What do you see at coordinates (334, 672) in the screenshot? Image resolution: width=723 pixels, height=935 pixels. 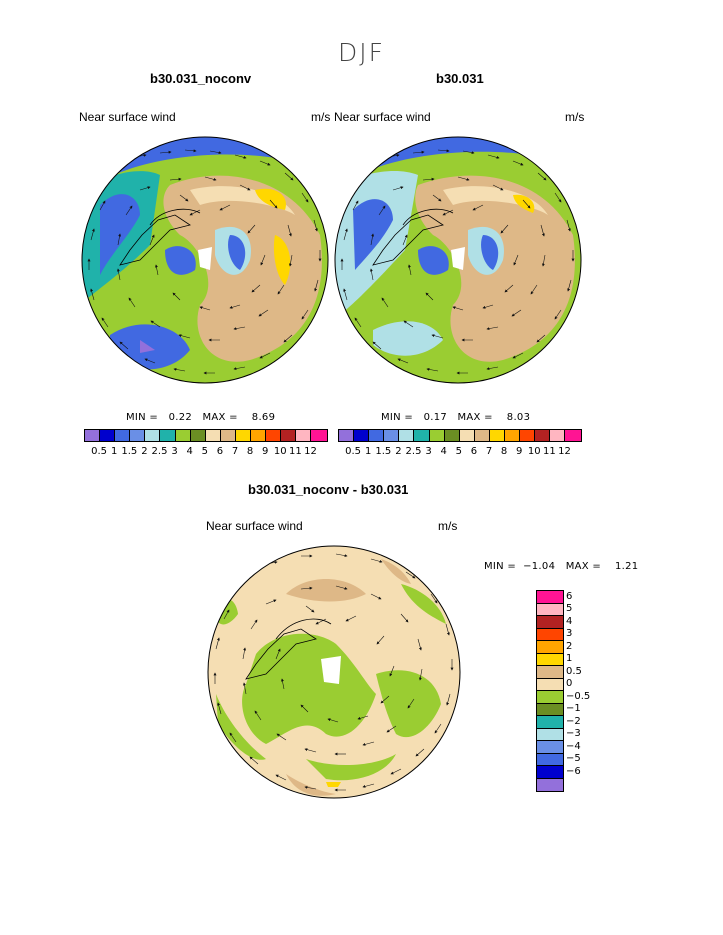 I see `polar-map-difference` at bounding box center [334, 672].